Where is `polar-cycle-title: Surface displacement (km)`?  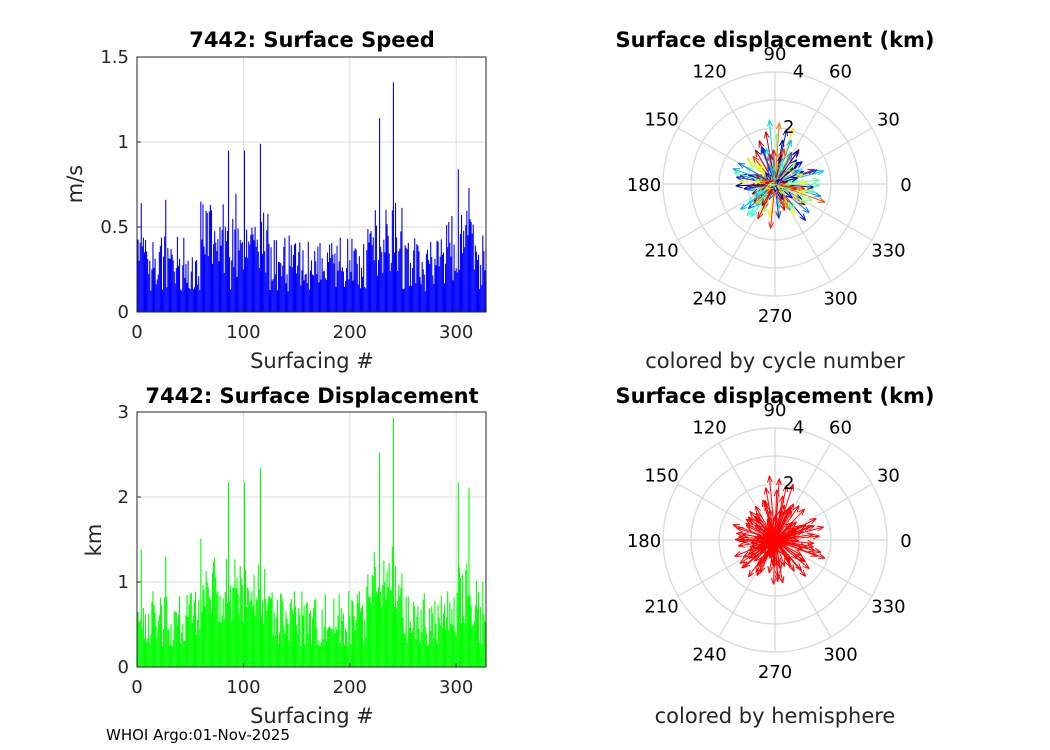 polar-cycle-title: Surface displacement (km) is located at coordinates (774, 40).